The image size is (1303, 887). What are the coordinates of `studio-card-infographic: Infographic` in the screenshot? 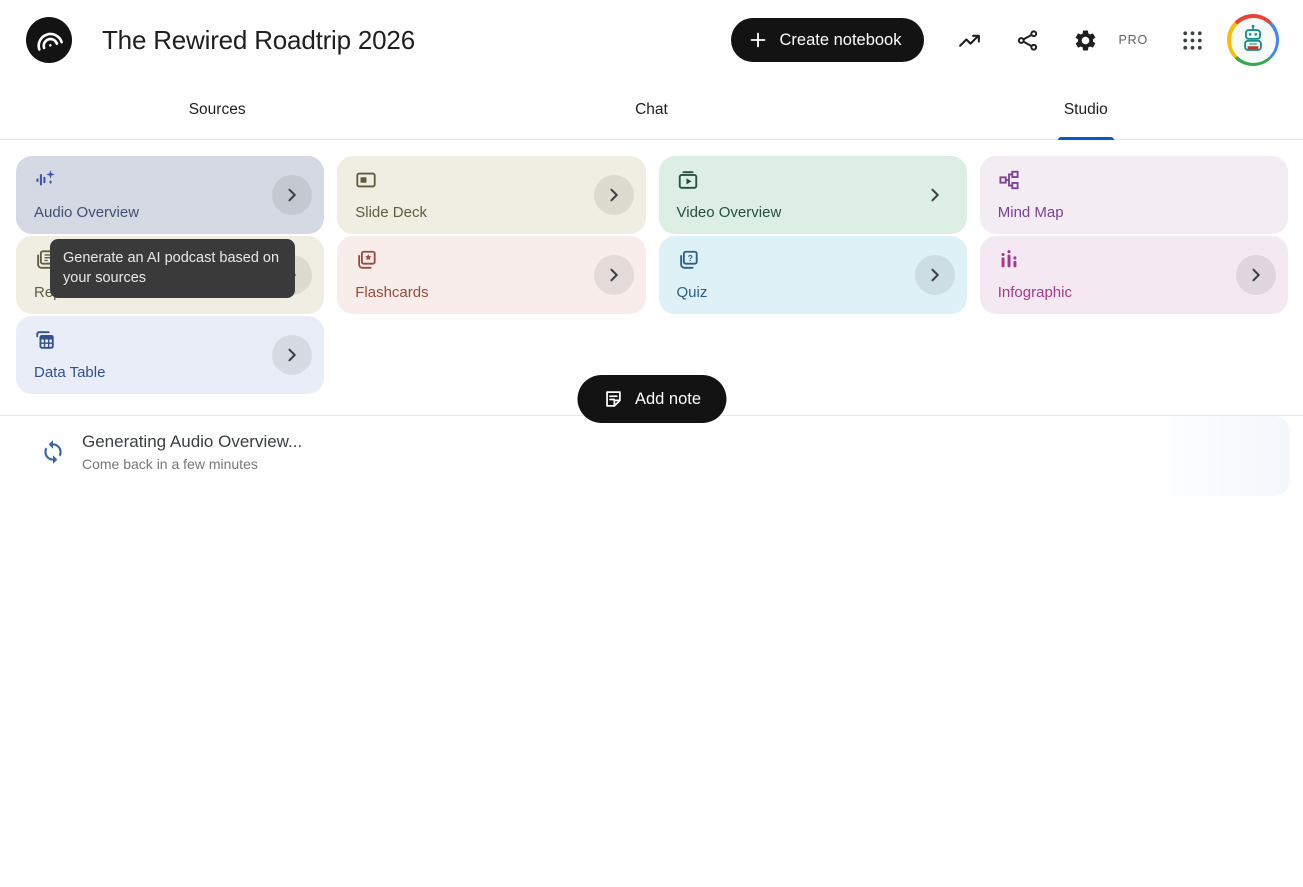 It's located at (1133, 275).